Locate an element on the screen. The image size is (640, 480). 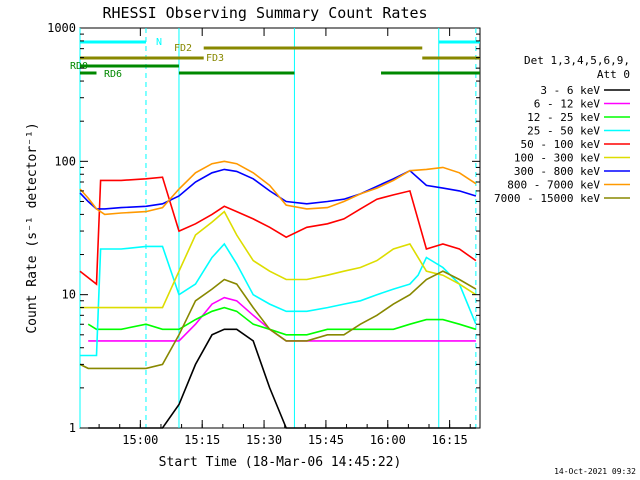
interval-label-n: N is located at coordinates (159, 42).